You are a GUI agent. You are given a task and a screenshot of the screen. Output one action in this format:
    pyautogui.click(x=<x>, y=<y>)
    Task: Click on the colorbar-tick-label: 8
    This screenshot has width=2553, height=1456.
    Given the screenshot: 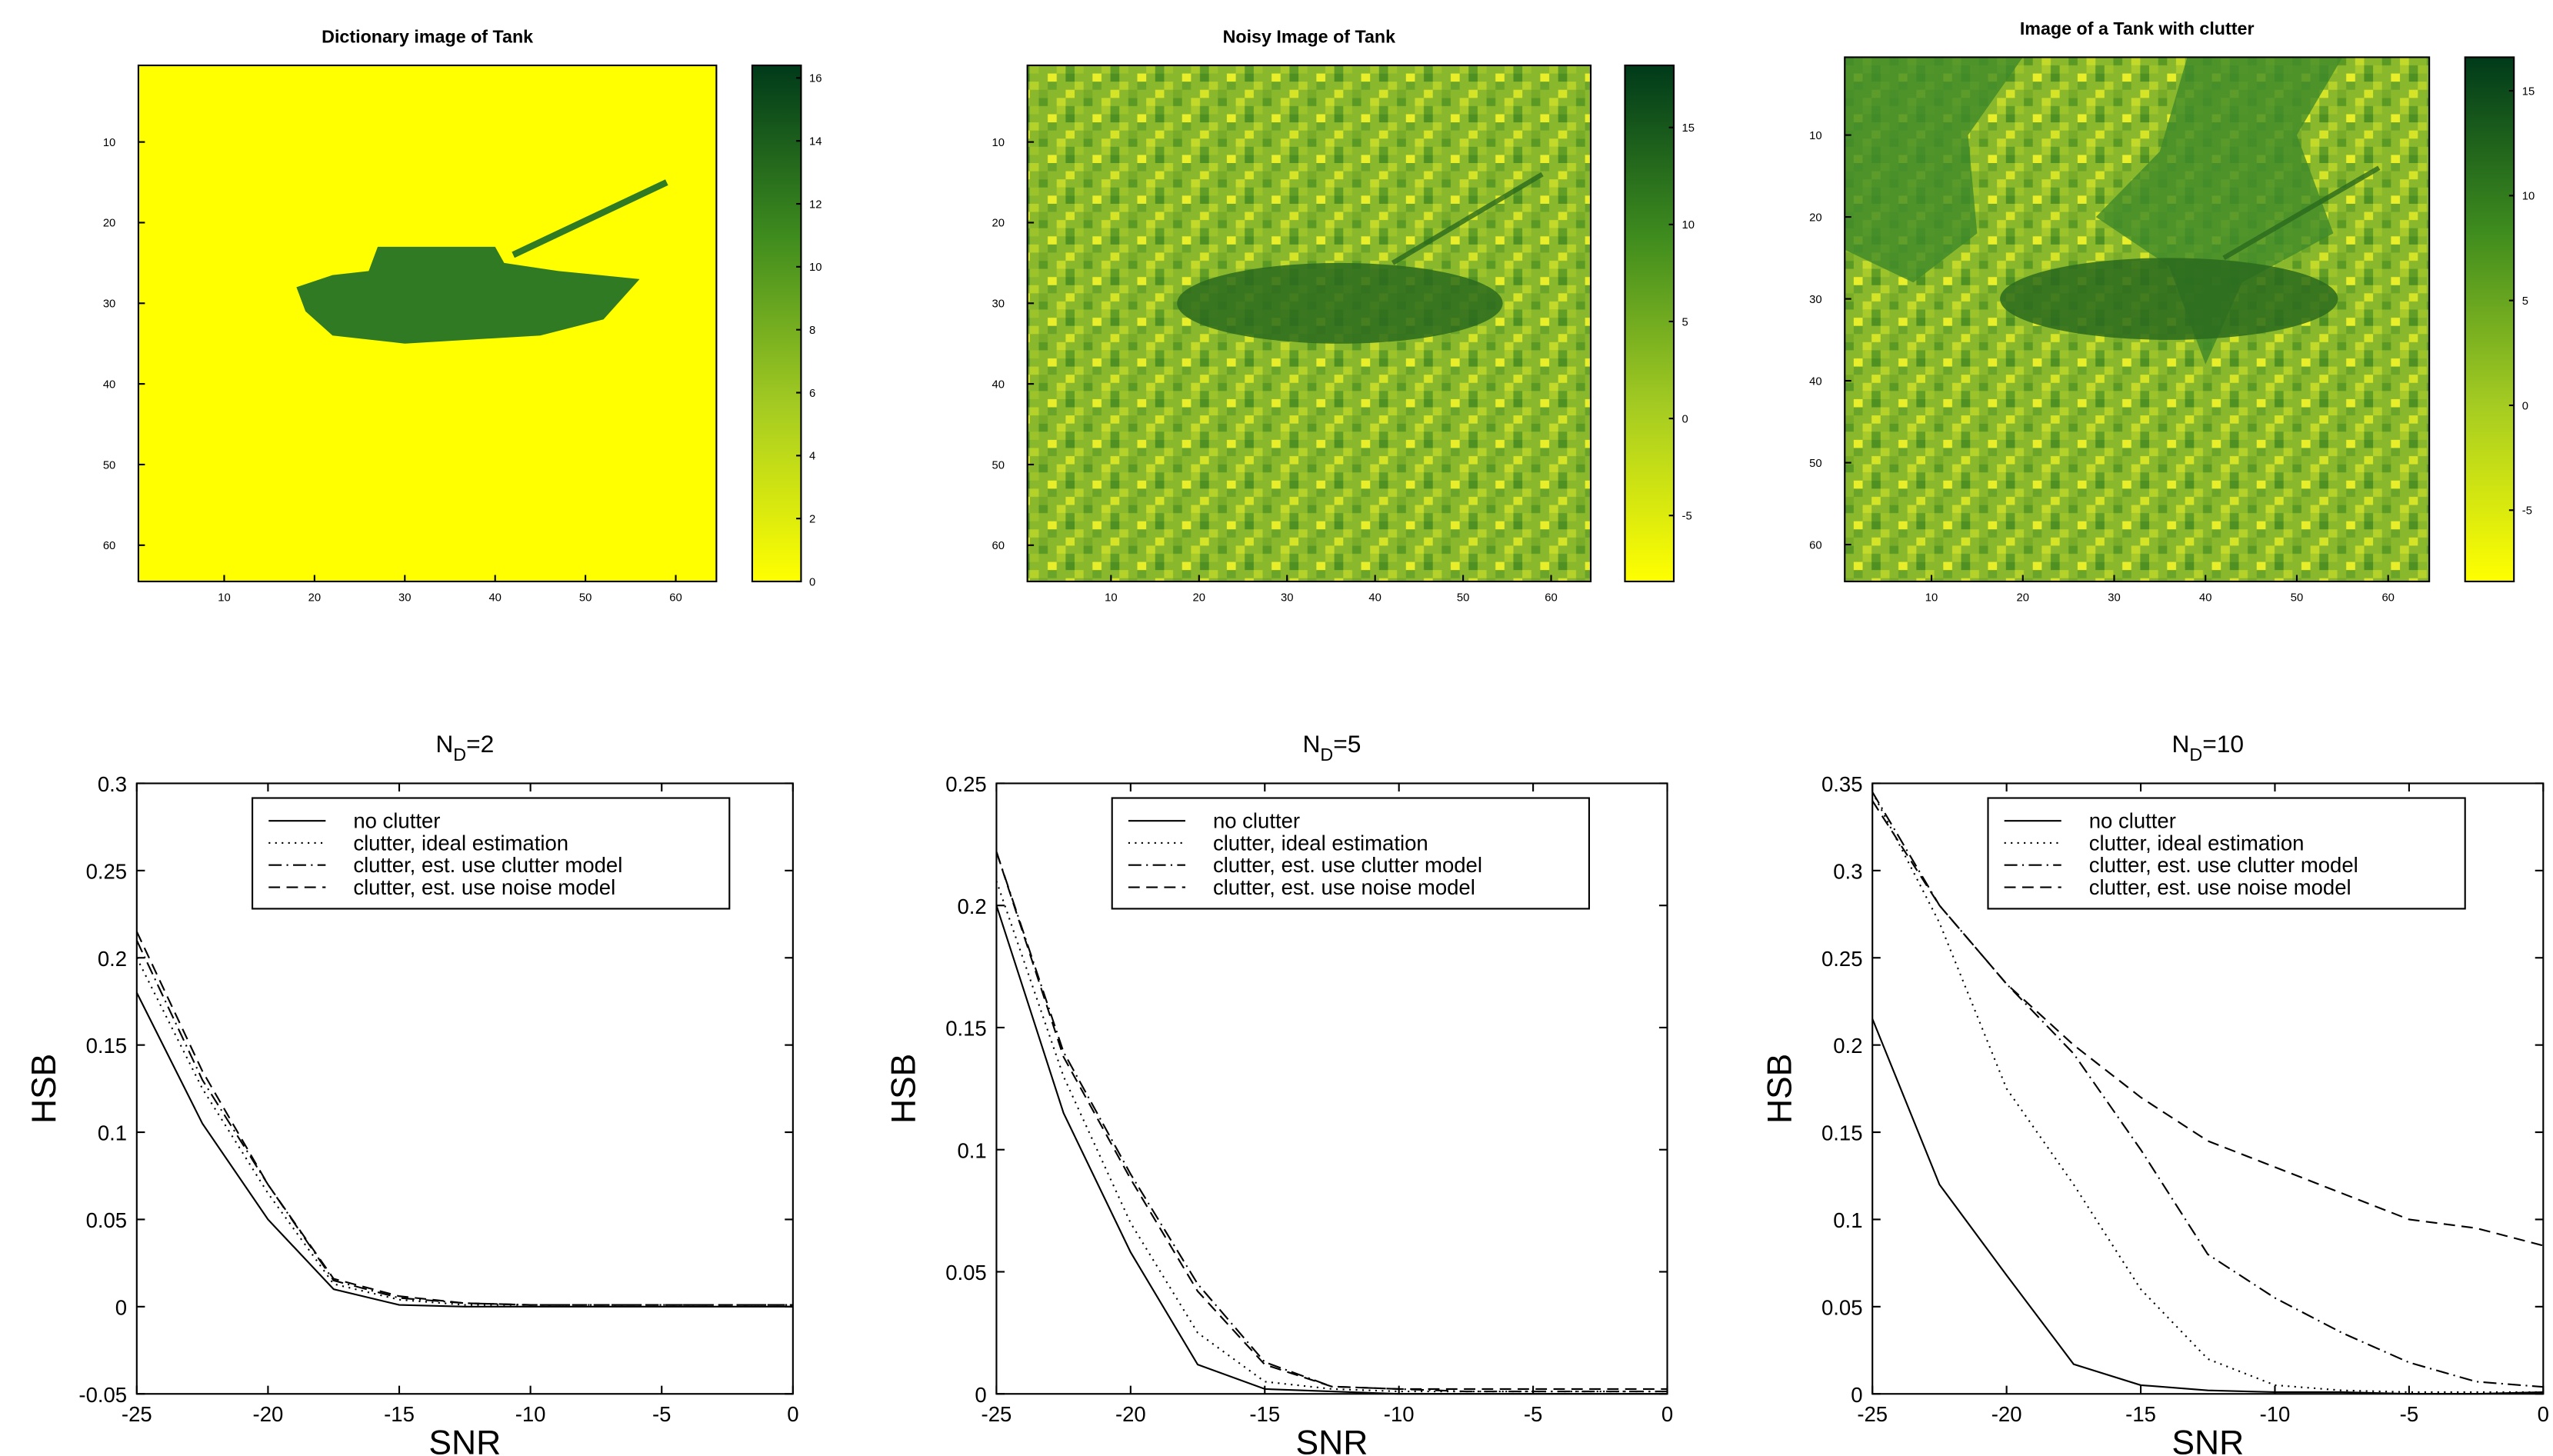 What is the action you would take?
    pyautogui.click(x=812, y=331)
    